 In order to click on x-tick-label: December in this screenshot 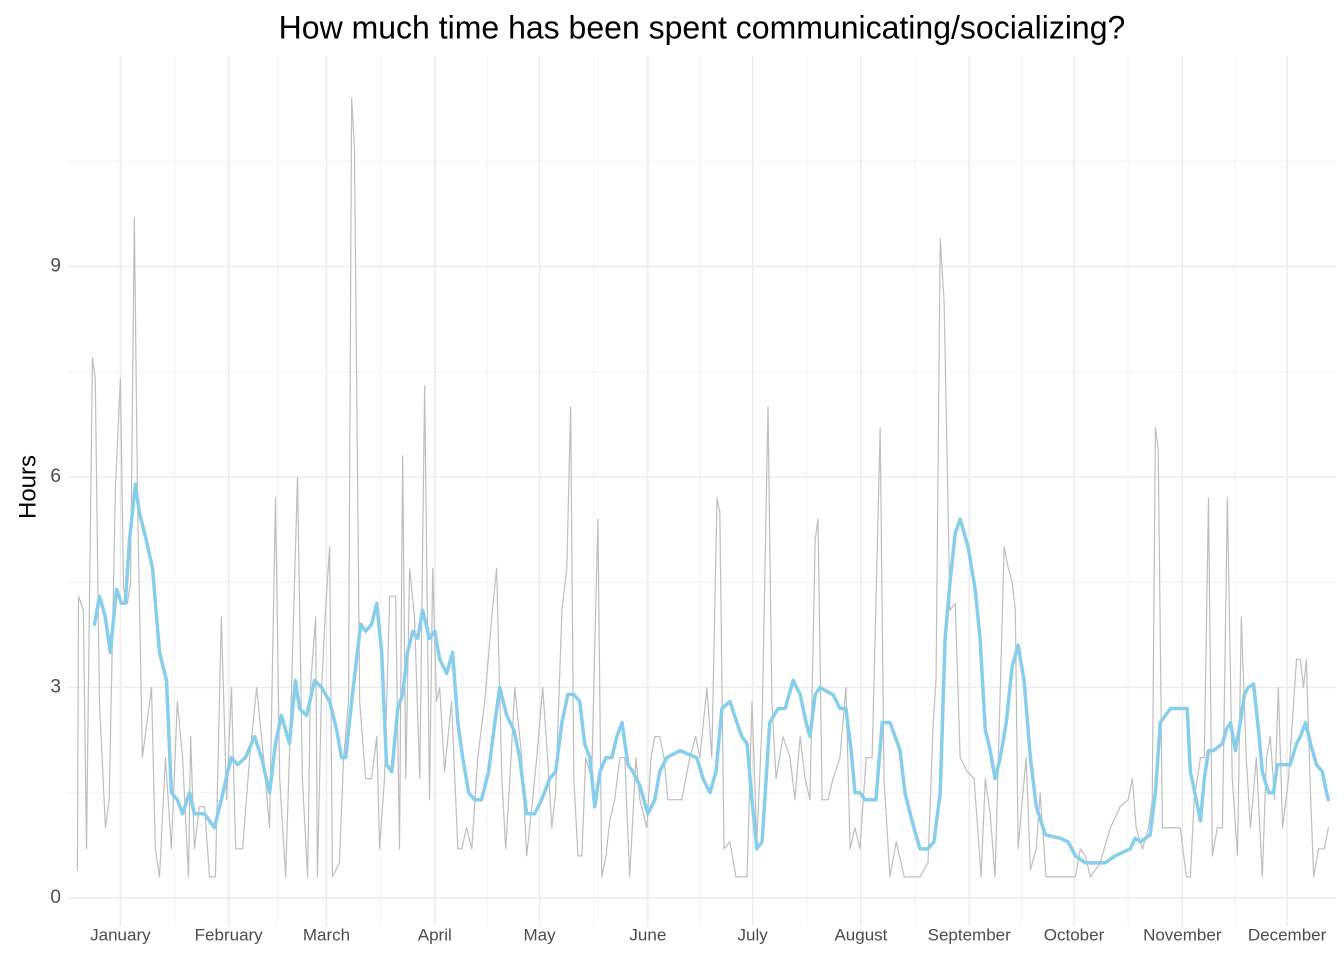, I will do `click(1287, 934)`.